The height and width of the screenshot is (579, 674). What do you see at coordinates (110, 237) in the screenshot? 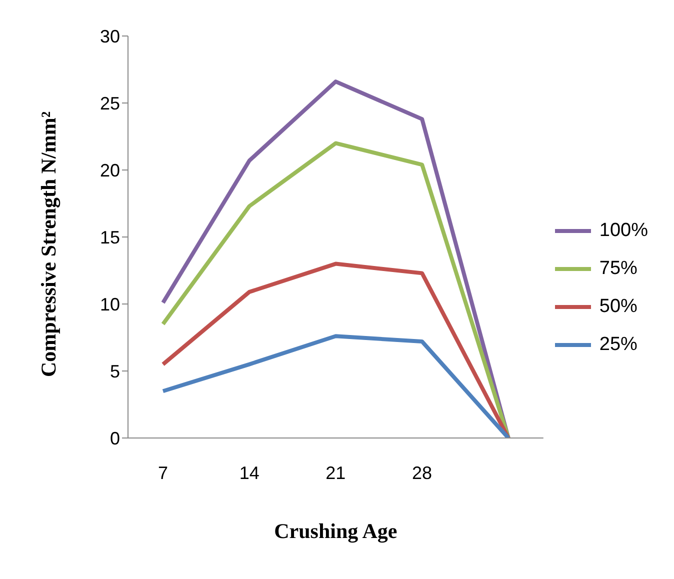
I see `y-tick-label: 15` at bounding box center [110, 237].